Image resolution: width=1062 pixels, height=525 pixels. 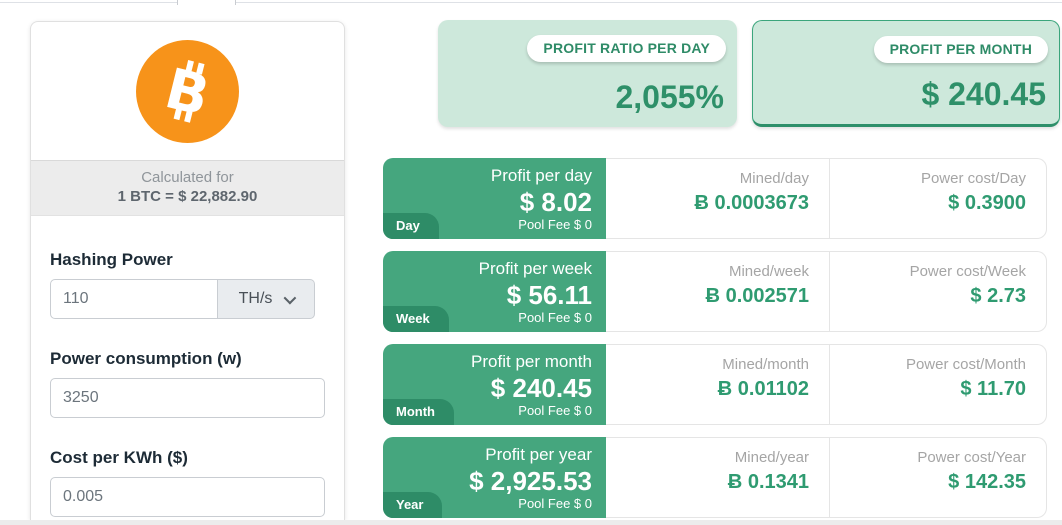 What do you see at coordinates (938, 198) in the screenshot?
I see `power-cost-cell: Power cost/Day $ 0.3900` at bounding box center [938, 198].